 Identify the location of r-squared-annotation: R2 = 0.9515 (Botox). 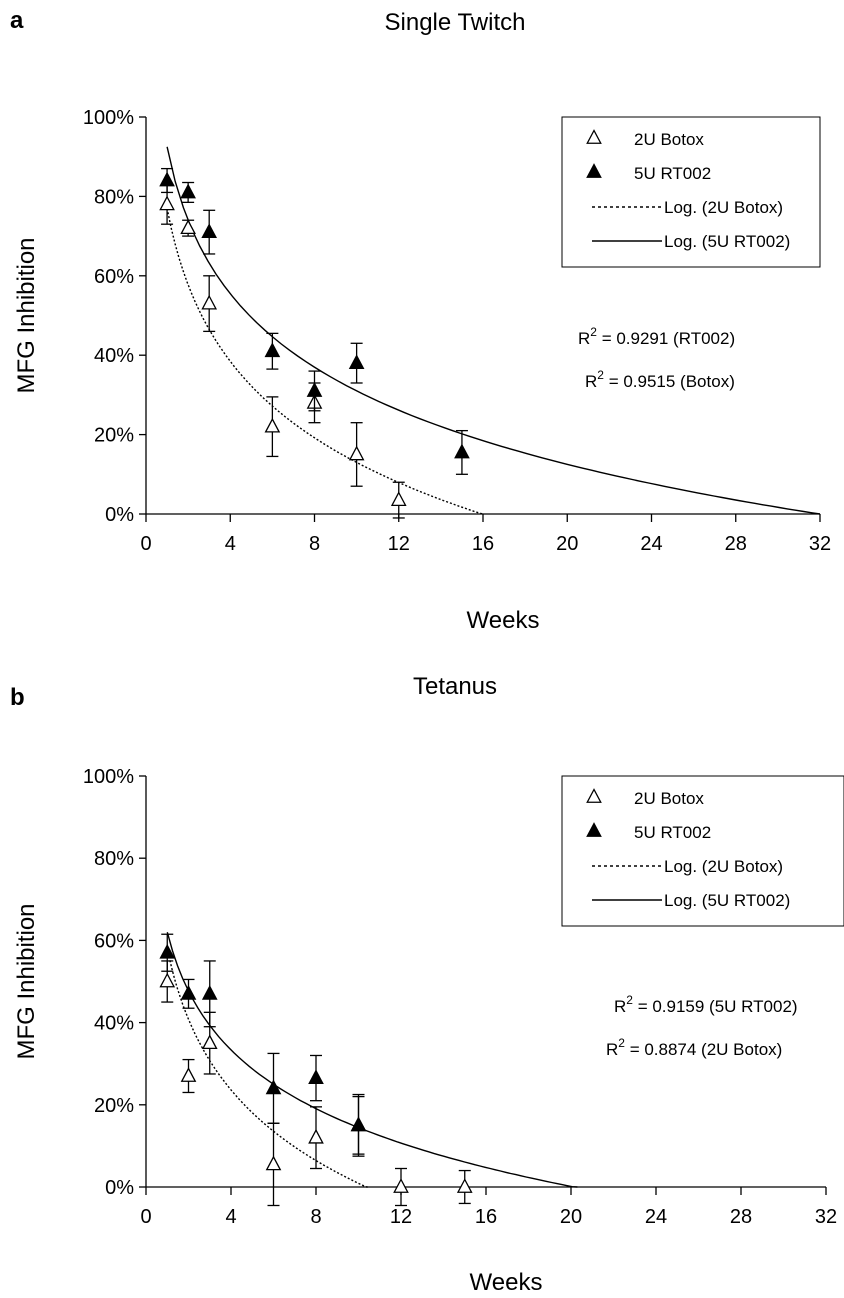
(660, 379).